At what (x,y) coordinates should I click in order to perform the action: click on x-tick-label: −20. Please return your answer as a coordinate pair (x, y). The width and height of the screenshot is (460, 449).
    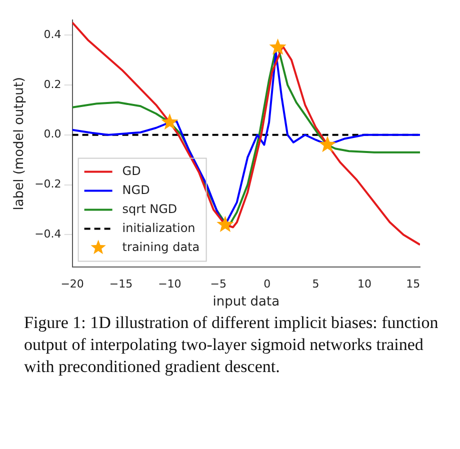
    Looking at the image, I should click on (72, 284).